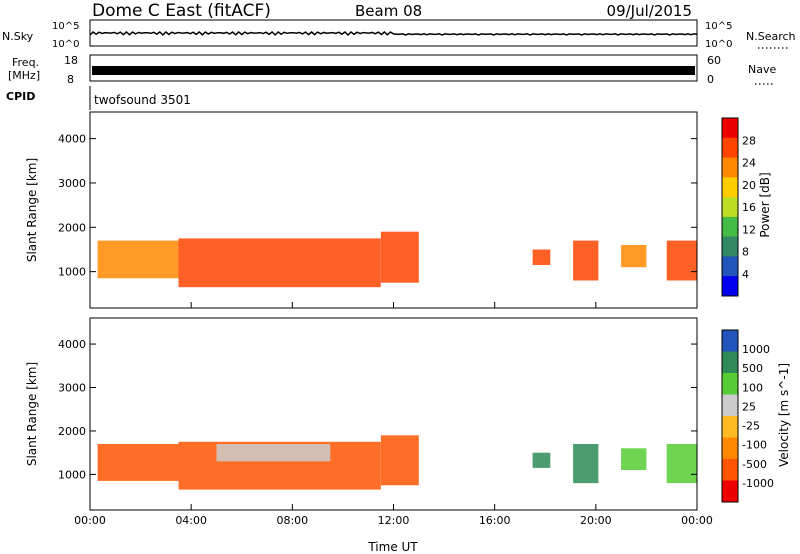 The image size is (800, 554). What do you see at coordinates (745, 274) in the screenshot?
I see `power-colorbar-tick-0: 4` at bounding box center [745, 274].